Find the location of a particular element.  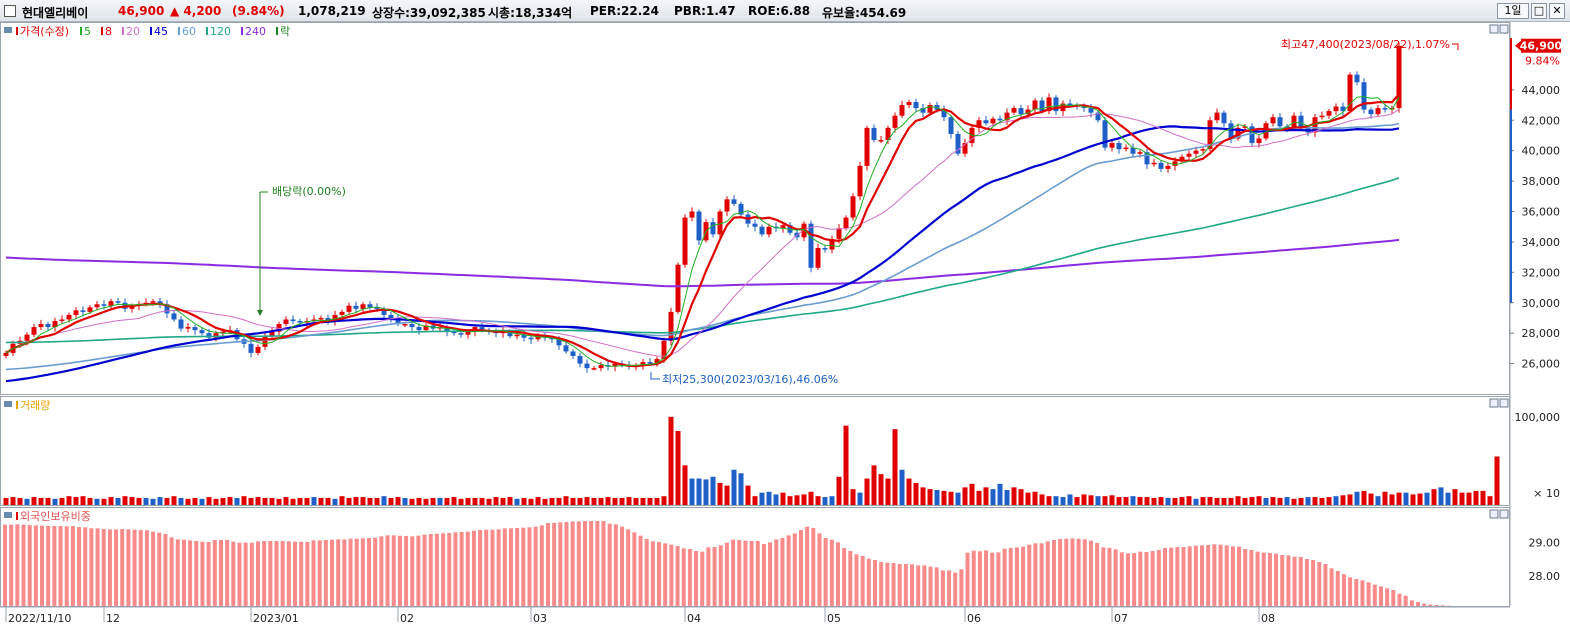

maximize-icon: □ is located at coordinates (1539, 11).